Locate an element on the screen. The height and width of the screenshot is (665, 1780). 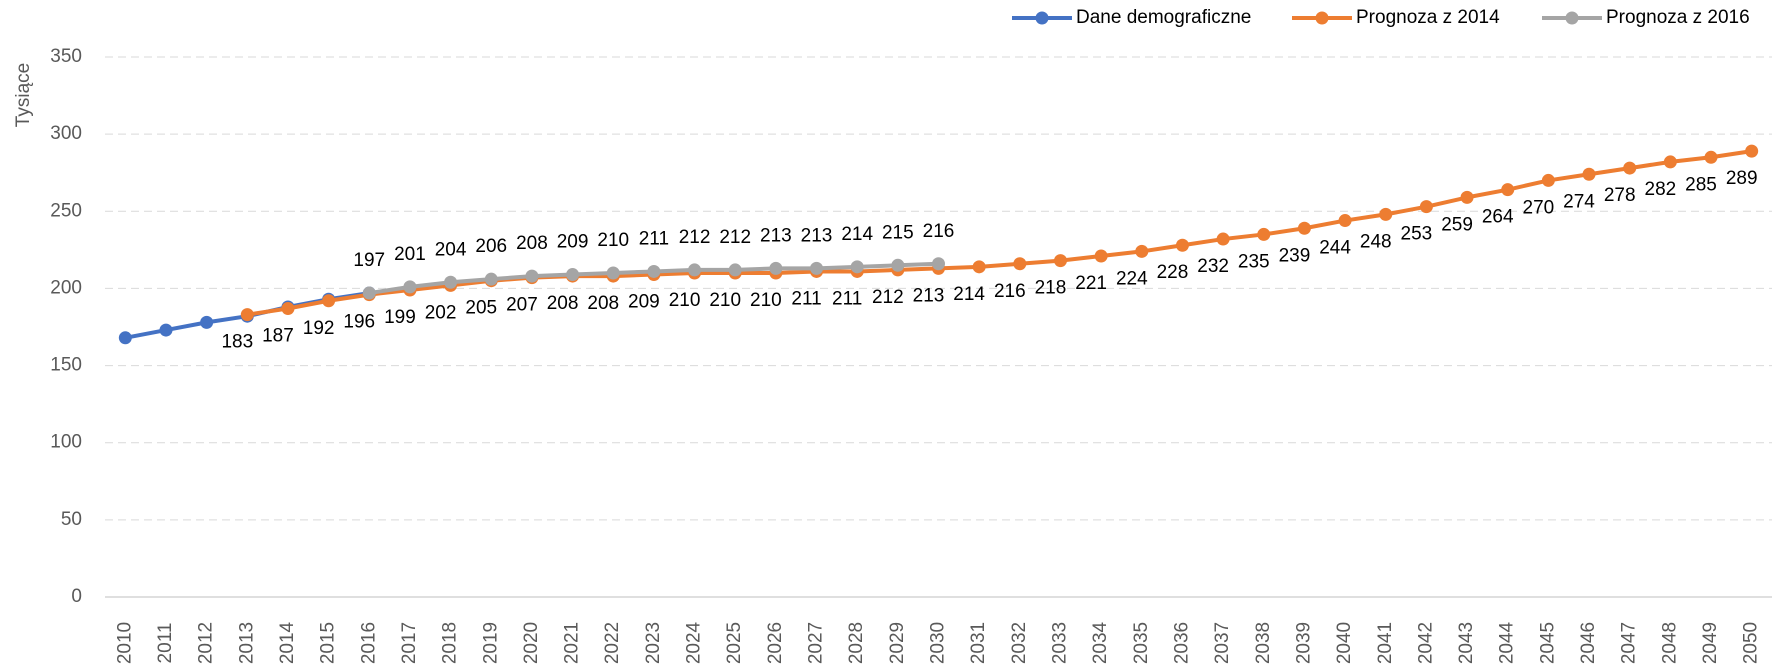
x-tick-label: 2010 is located at coordinates (124, 643).